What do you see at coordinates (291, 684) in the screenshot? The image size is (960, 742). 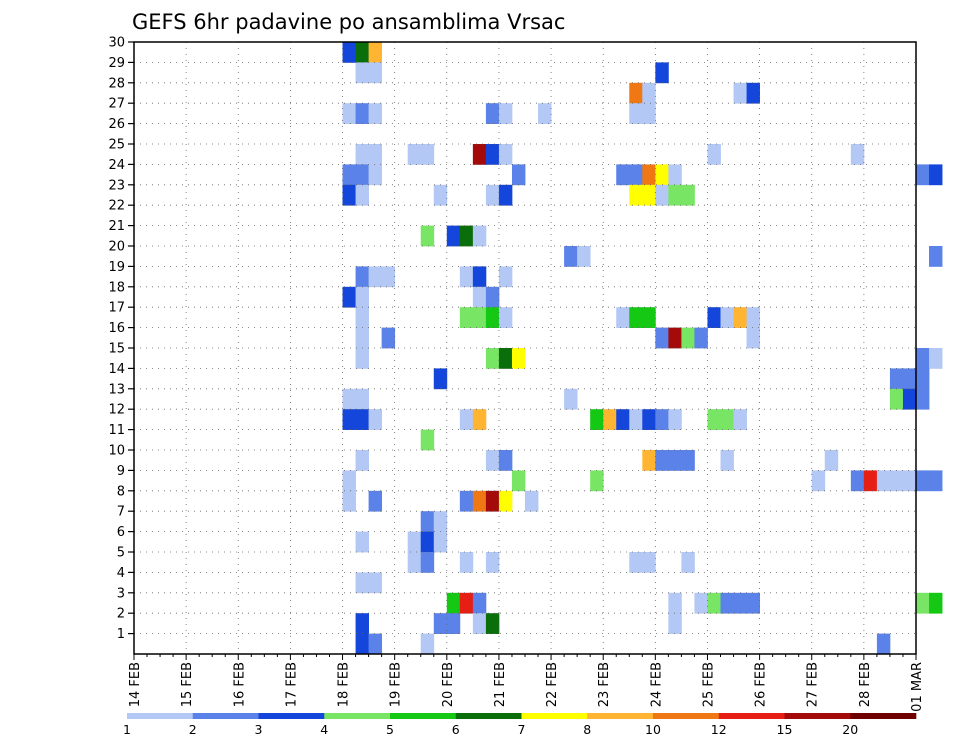 I see `x-tick-label: 17 FEB` at bounding box center [291, 684].